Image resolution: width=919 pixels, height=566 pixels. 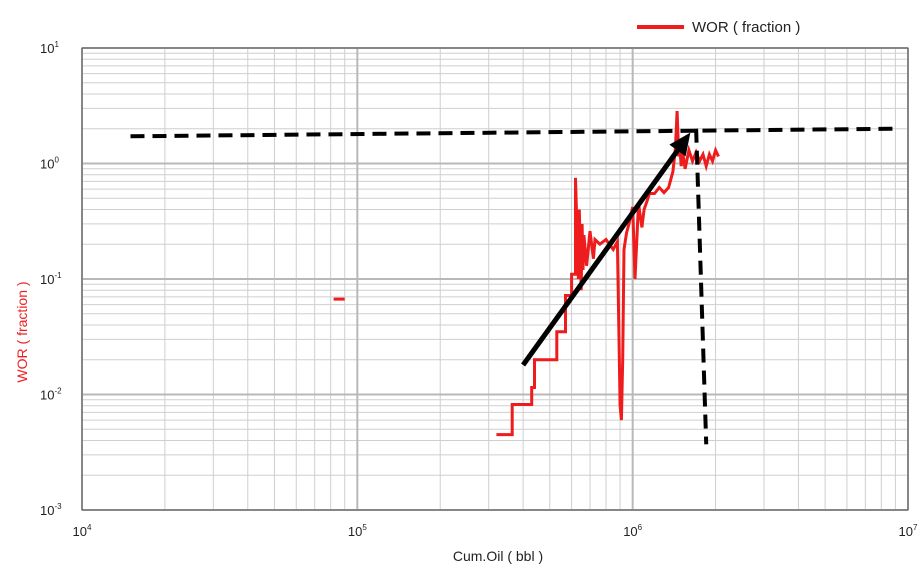 I want to click on x-tick-exponent: 4, so click(x=89, y=527).